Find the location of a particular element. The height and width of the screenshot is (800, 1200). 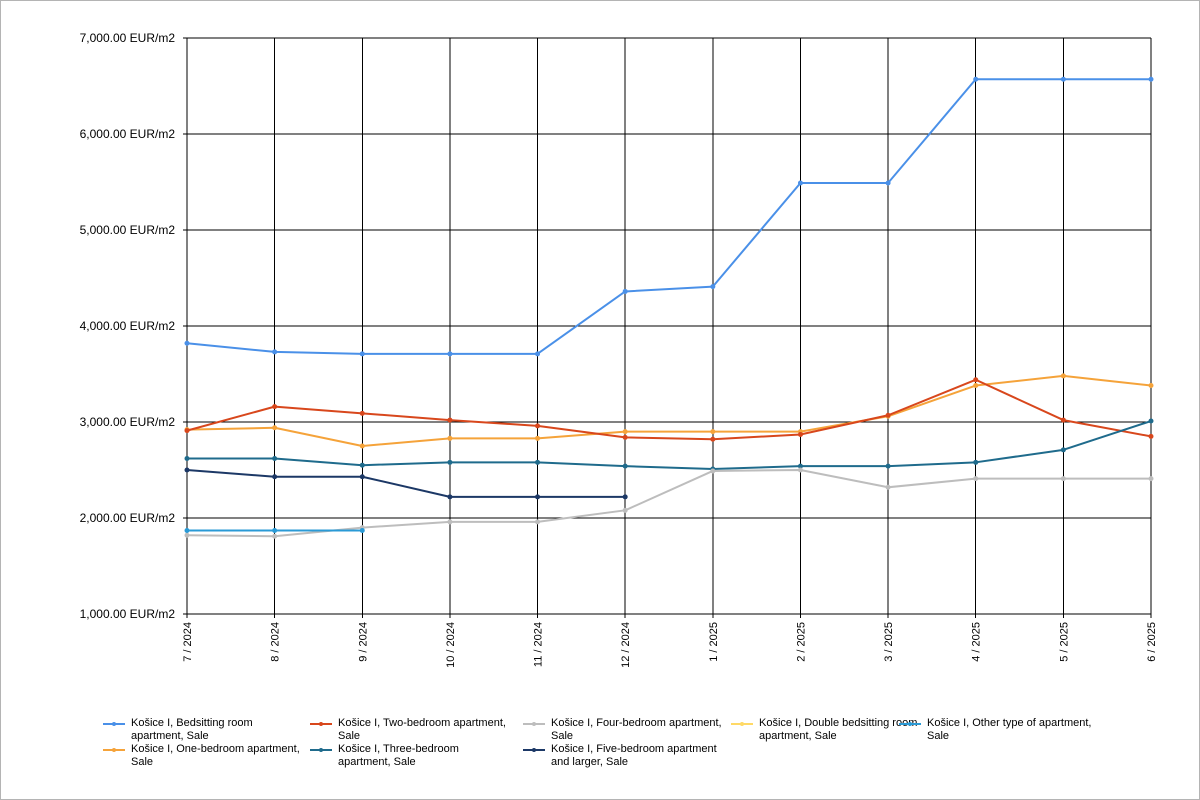

series-ko-ice-i-three-bedroom-apartment-sale is located at coordinates (669, 445).